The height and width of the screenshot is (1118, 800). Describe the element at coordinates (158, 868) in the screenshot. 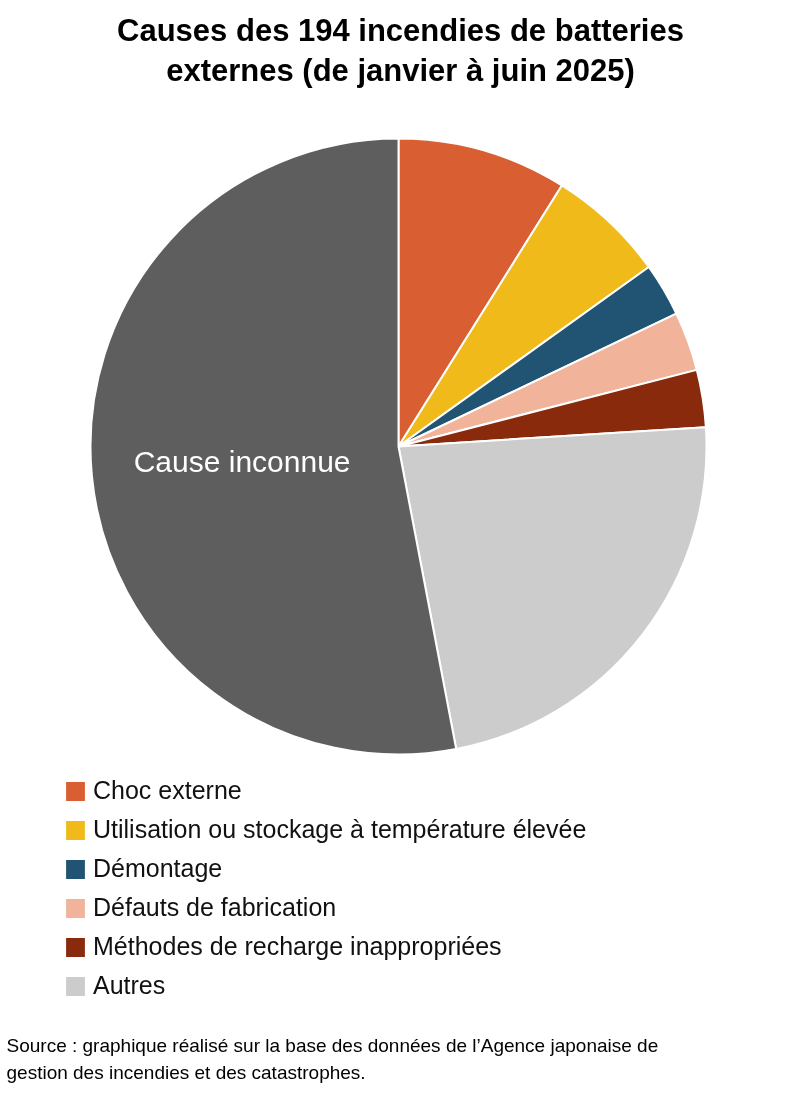

I see `legend-label: Démontage` at that location.